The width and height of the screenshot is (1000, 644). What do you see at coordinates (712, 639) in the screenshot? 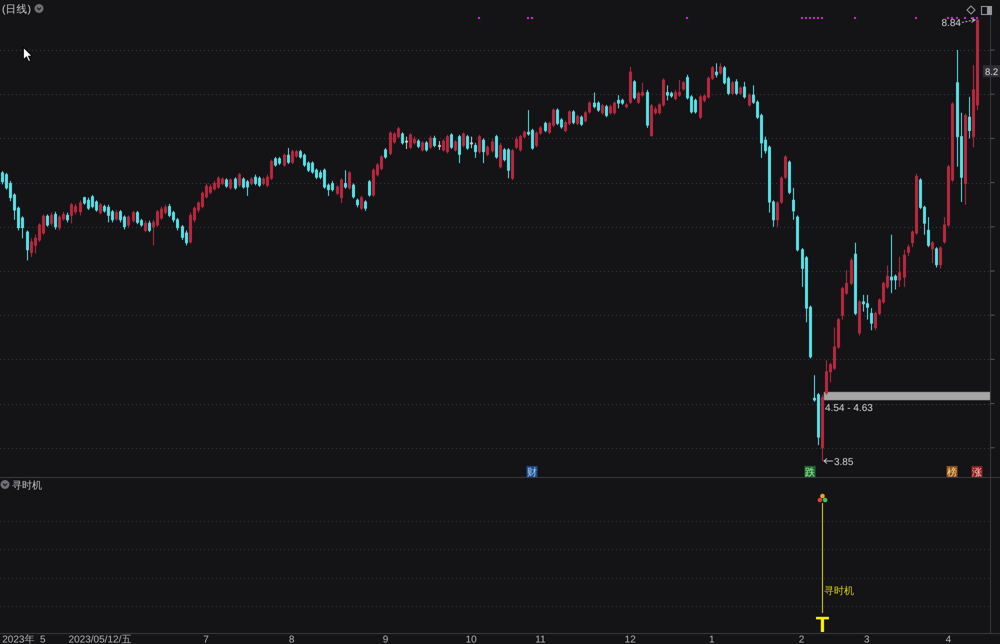
I see `x-tick-label: 1` at bounding box center [712, 639].